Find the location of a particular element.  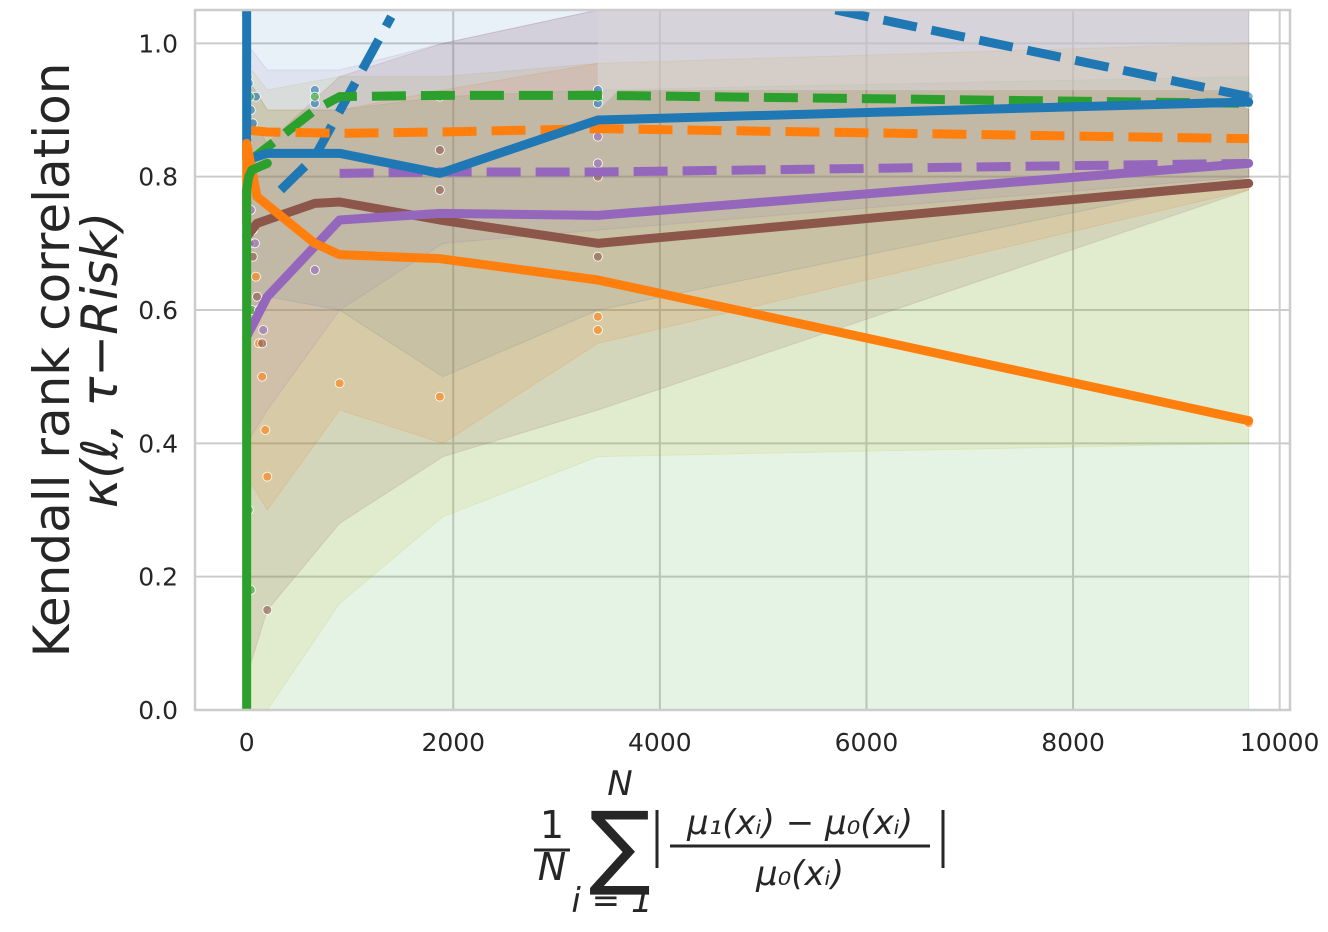

y-tick-label: 1.0 is located at coordinates (158, 43).